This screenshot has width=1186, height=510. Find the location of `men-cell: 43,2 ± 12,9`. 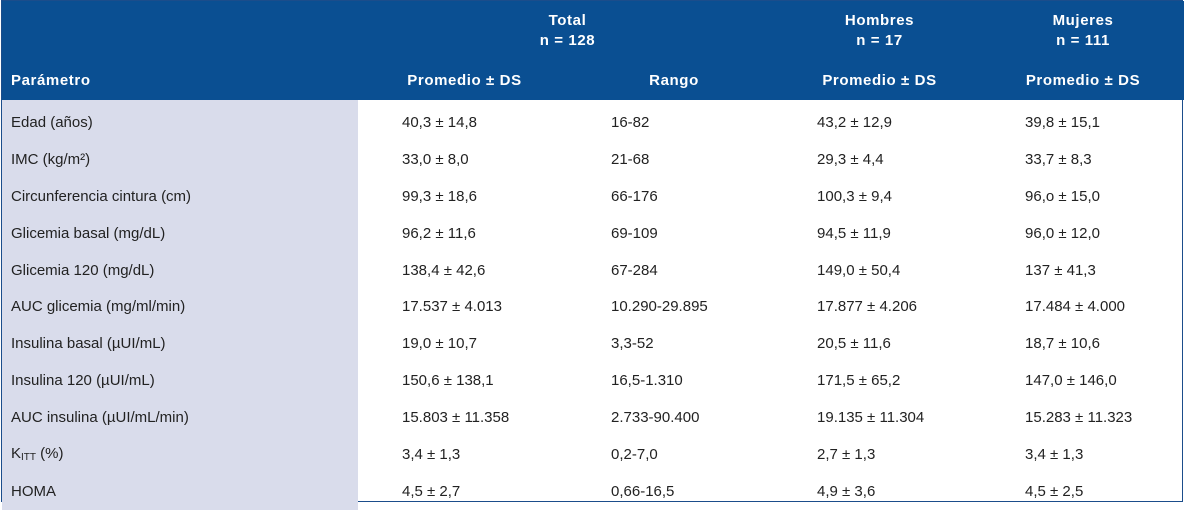

men-cell: 43,2 ± 12,9 is located at coordinates (854, 122).